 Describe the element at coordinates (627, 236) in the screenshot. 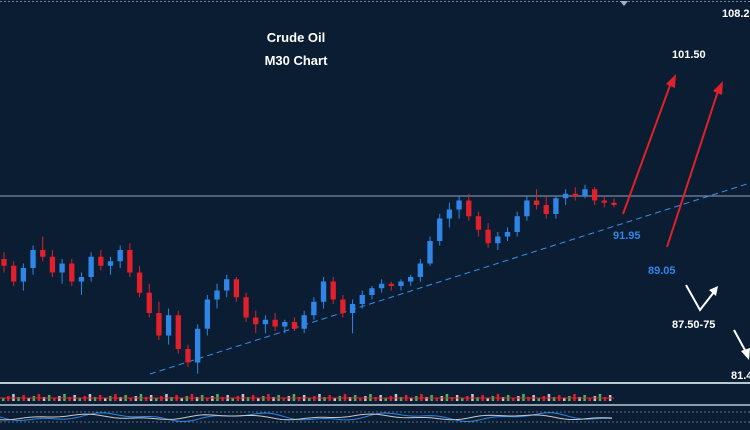

I see `price-label-91: 91.95` at that location.